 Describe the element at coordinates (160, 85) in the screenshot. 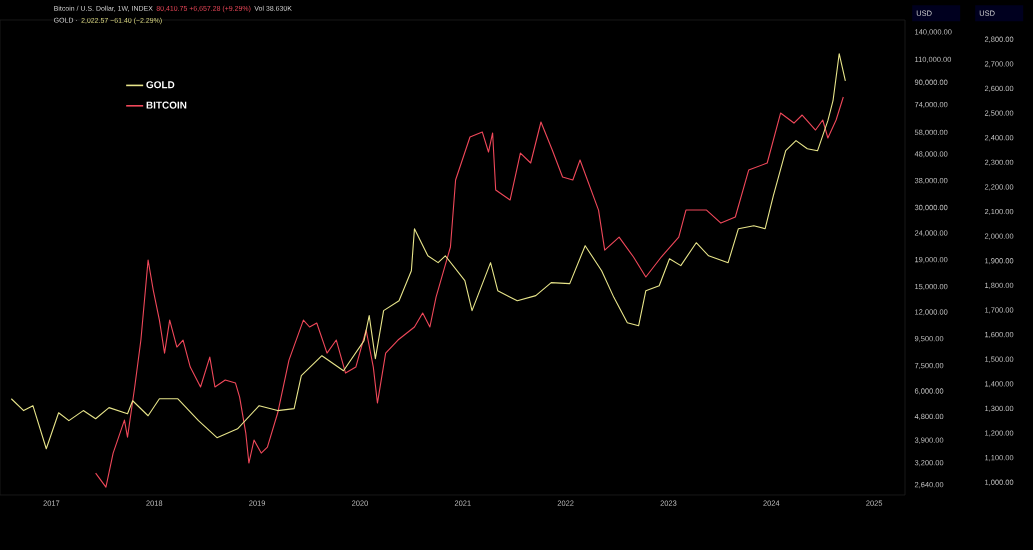

I see `legend-label: GOLD` at that location.